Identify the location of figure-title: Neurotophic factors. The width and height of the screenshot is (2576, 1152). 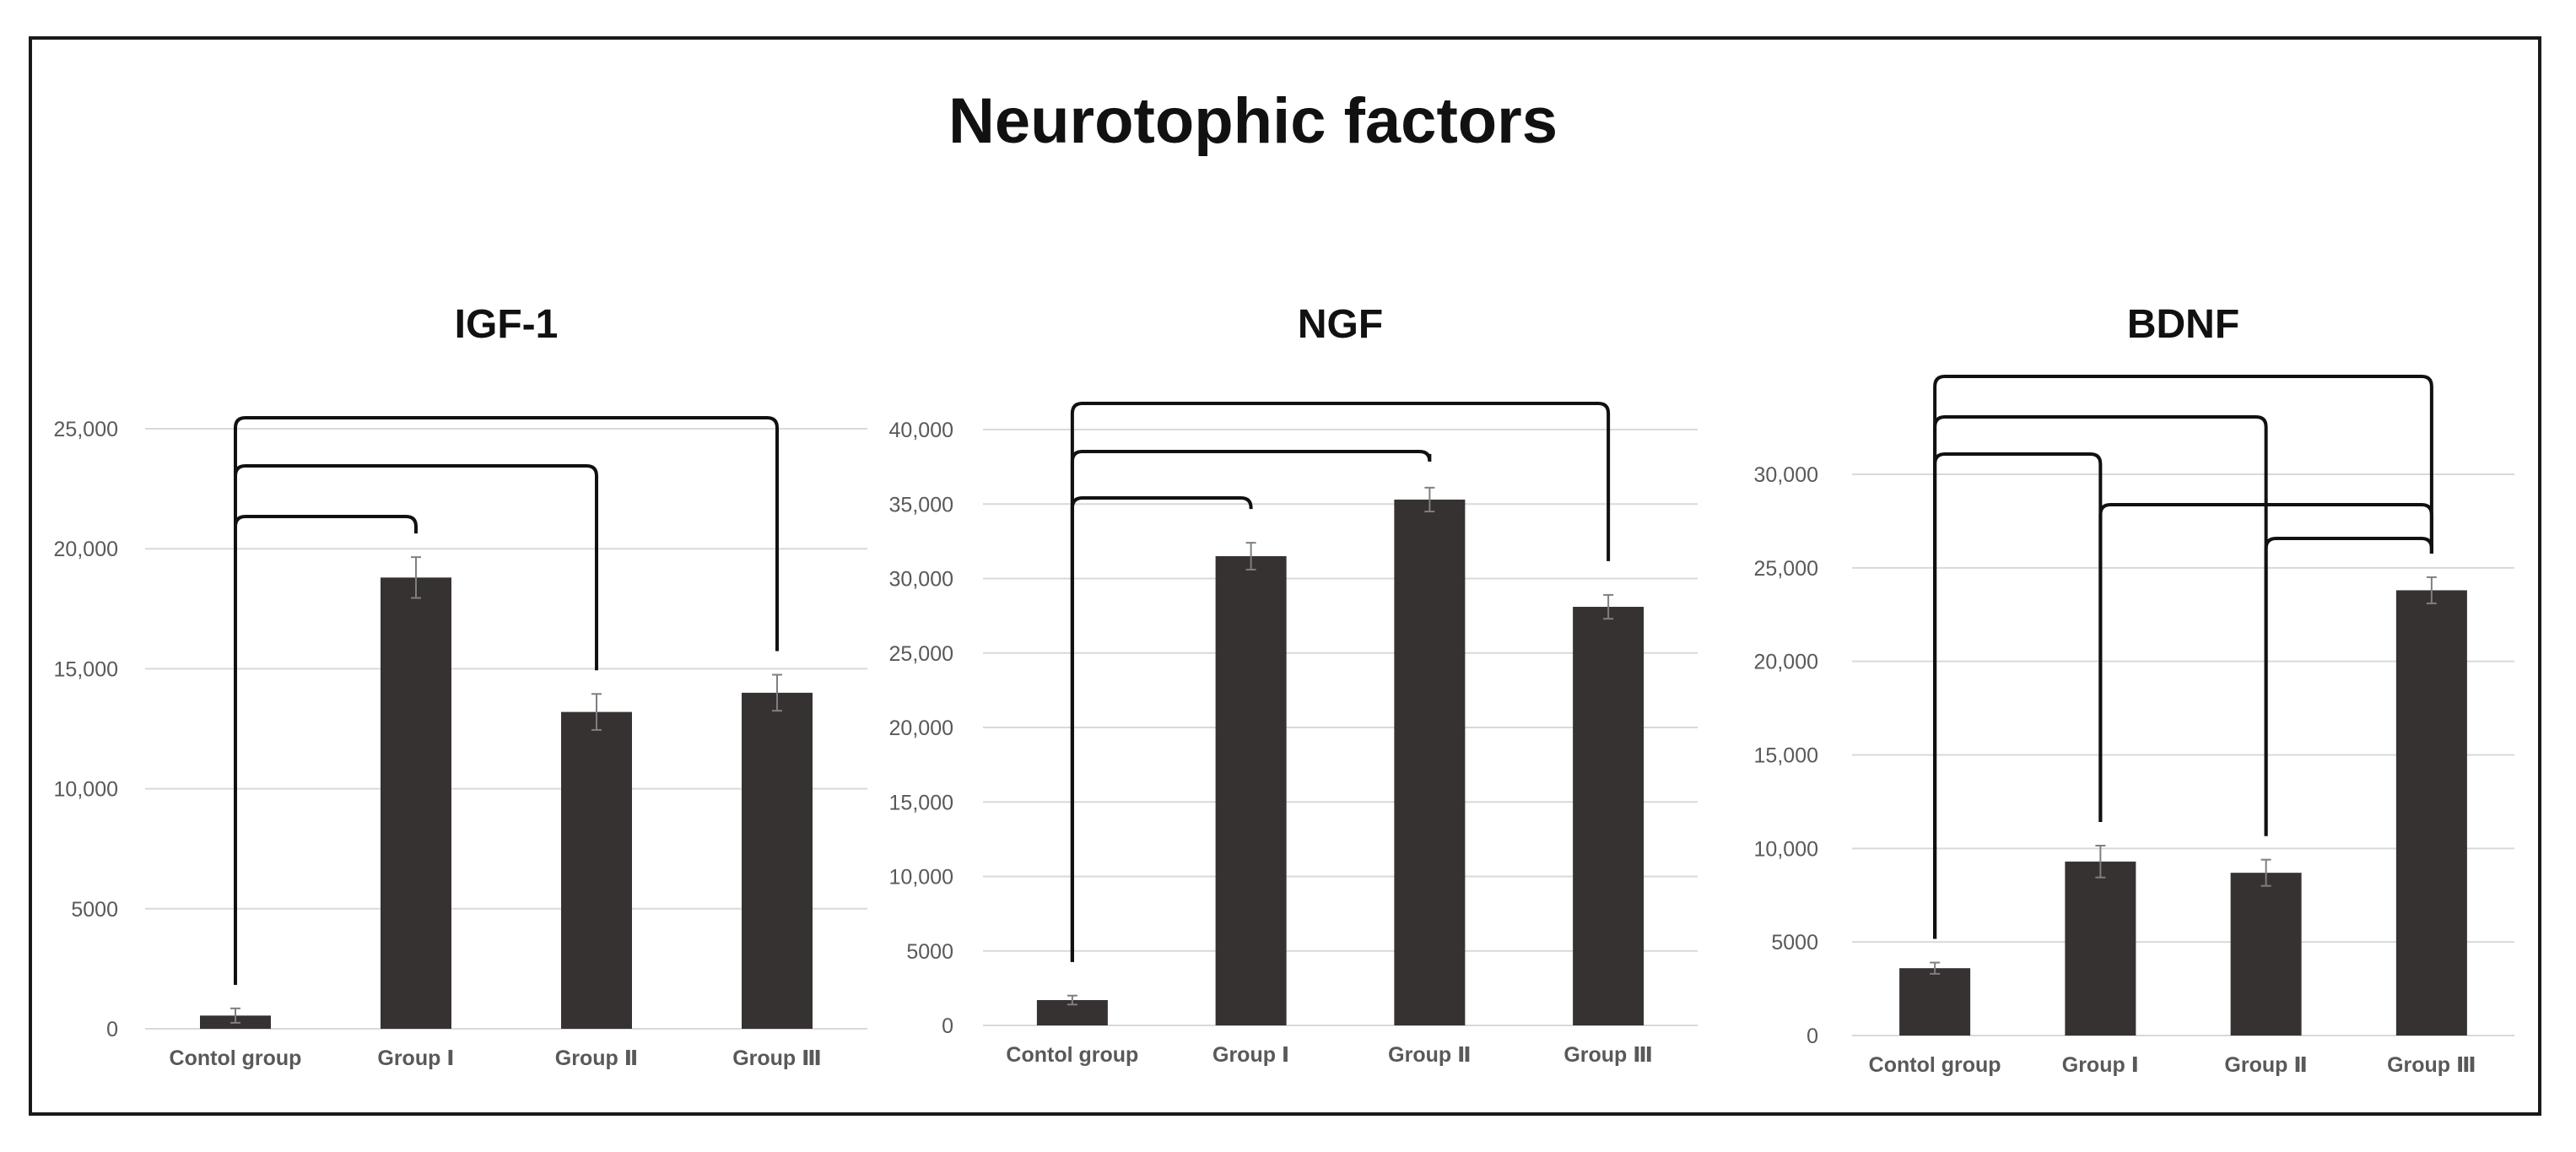
(1253, 121).